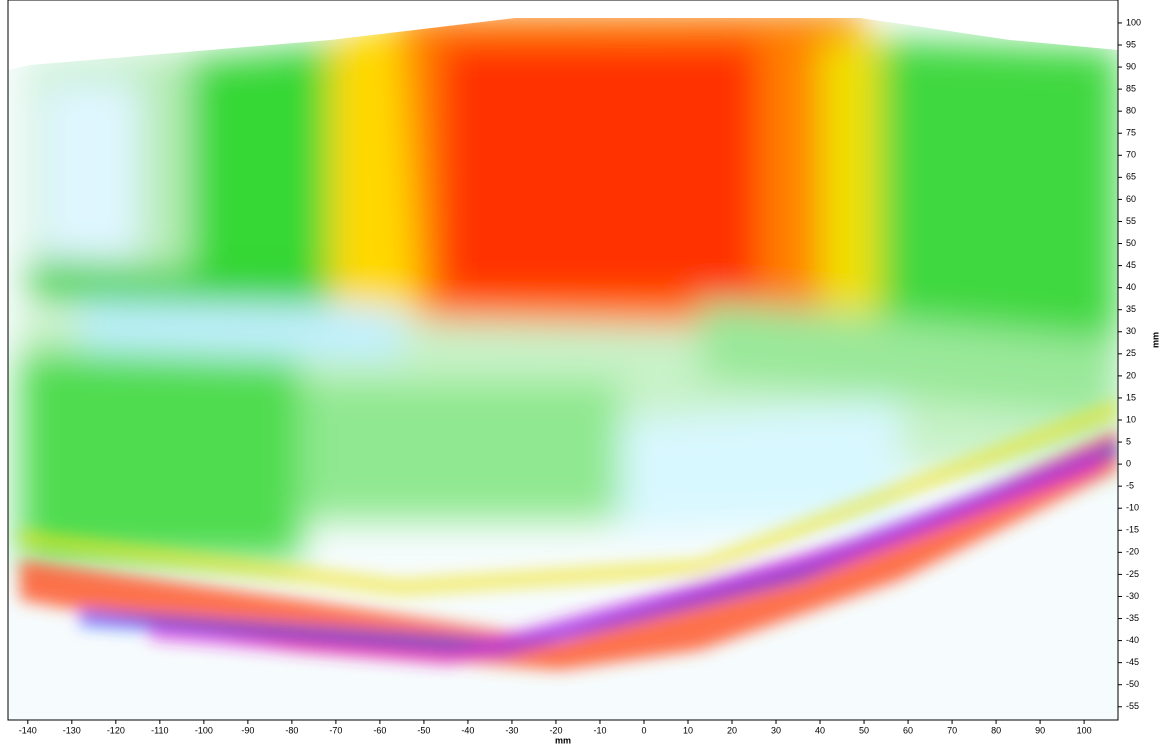 The width and height of the screenshot is (1168, 746). I want to click on y-tick-label: 95, so click(1131, 44).